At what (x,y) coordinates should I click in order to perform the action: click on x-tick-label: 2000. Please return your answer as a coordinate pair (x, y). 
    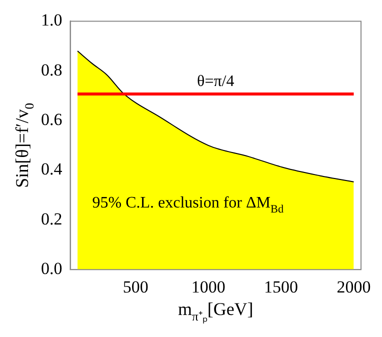
    Looking at the image, I should click on (353, 286).